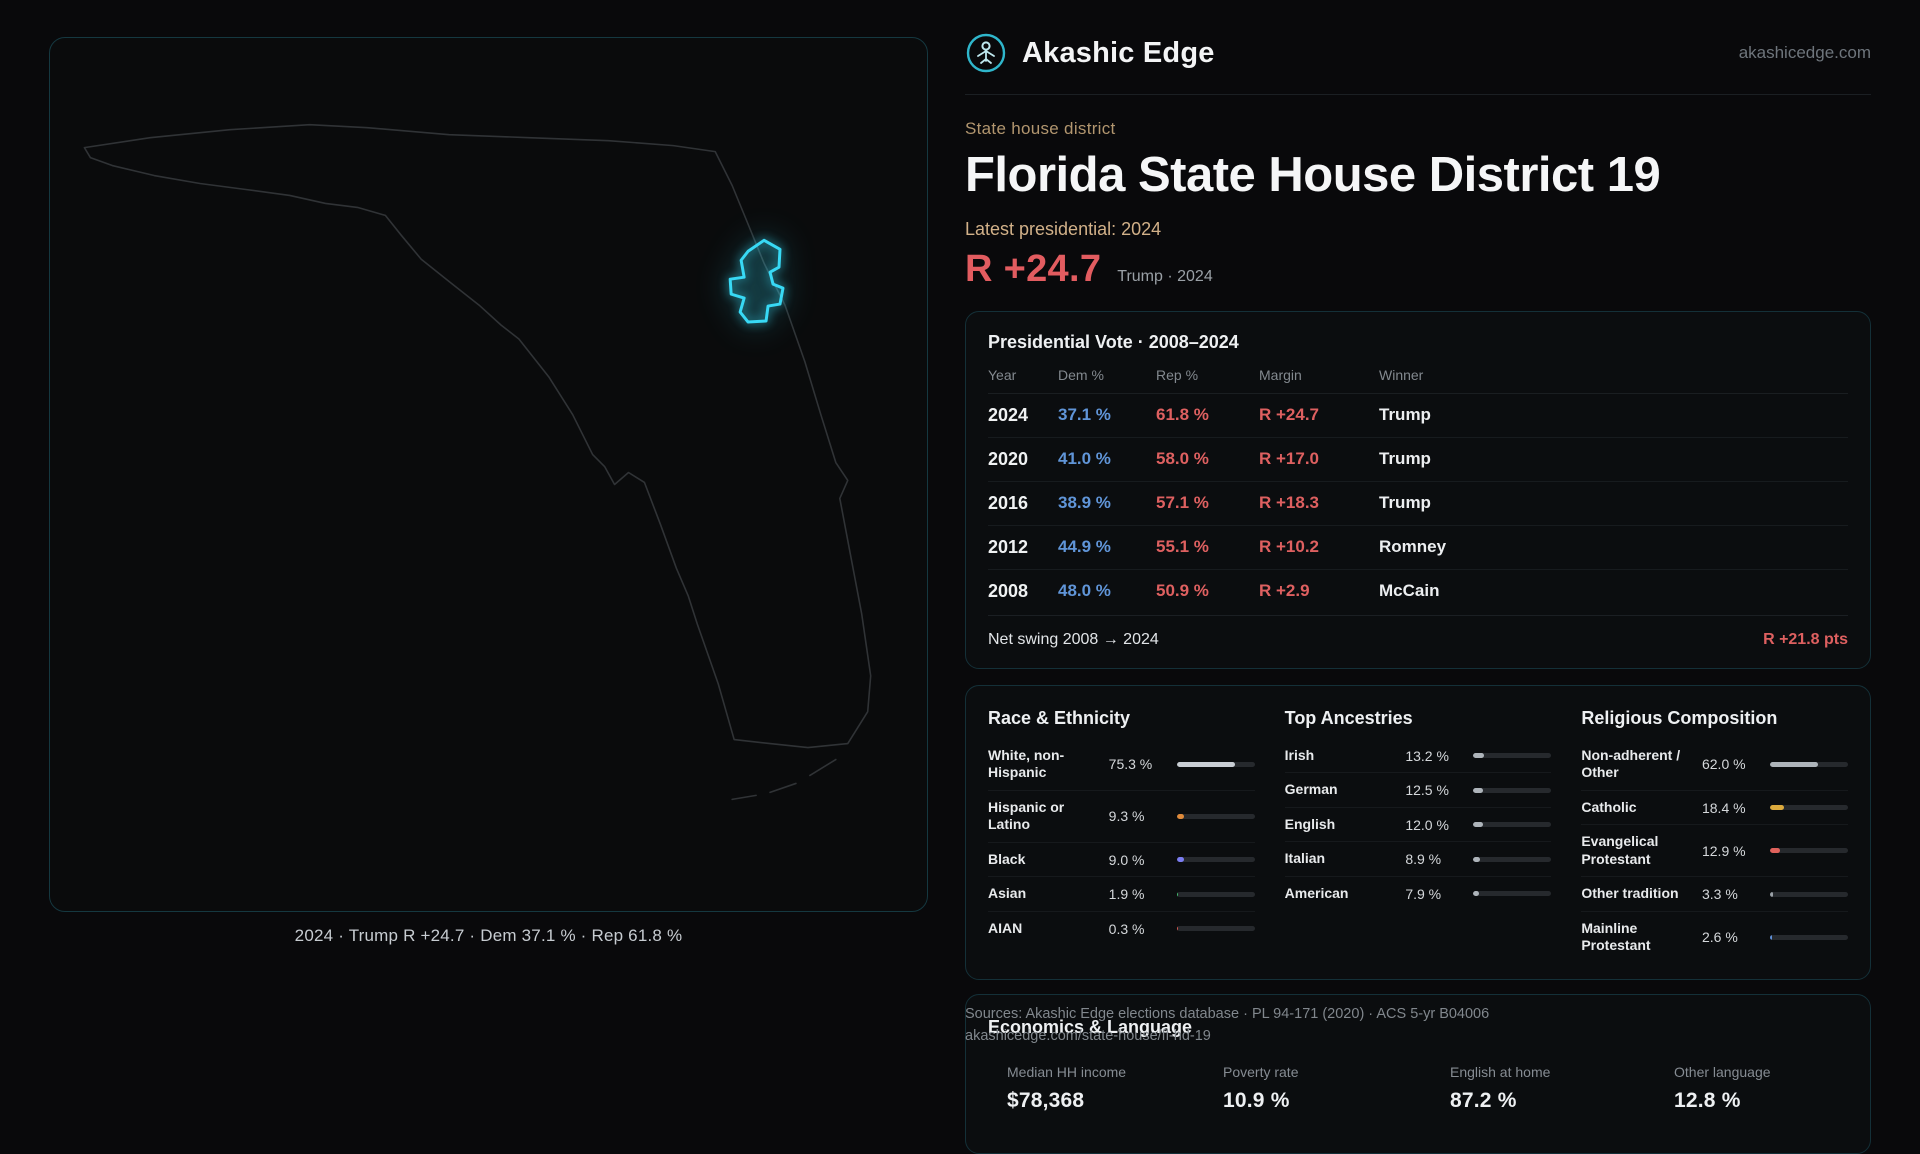 This screenshot has height=1154, width=1920. What do you see at coordinates (1073, 639) in the screenshot?
I see `net-swing-label: Net swing 2008 → 2024` at bounding box center [1073, 639].